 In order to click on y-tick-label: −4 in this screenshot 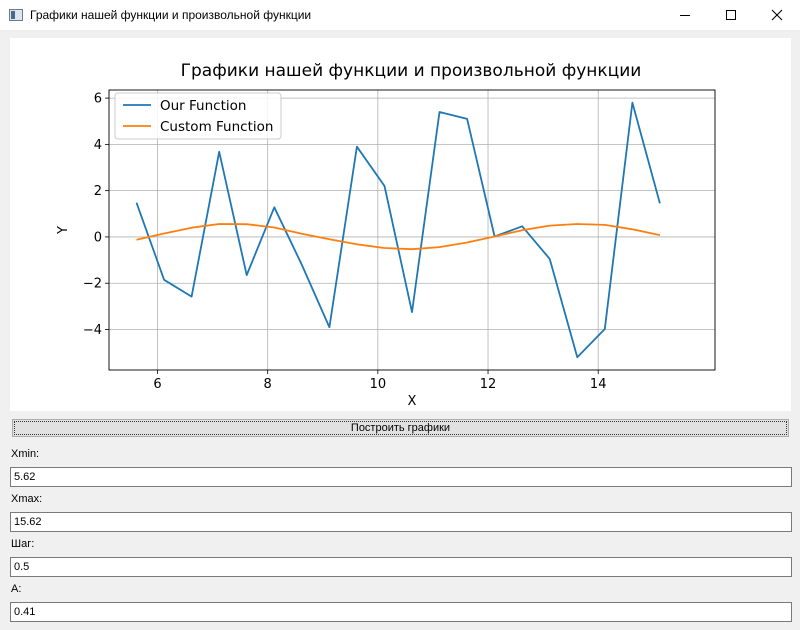, I will do `click(92, 330)`.